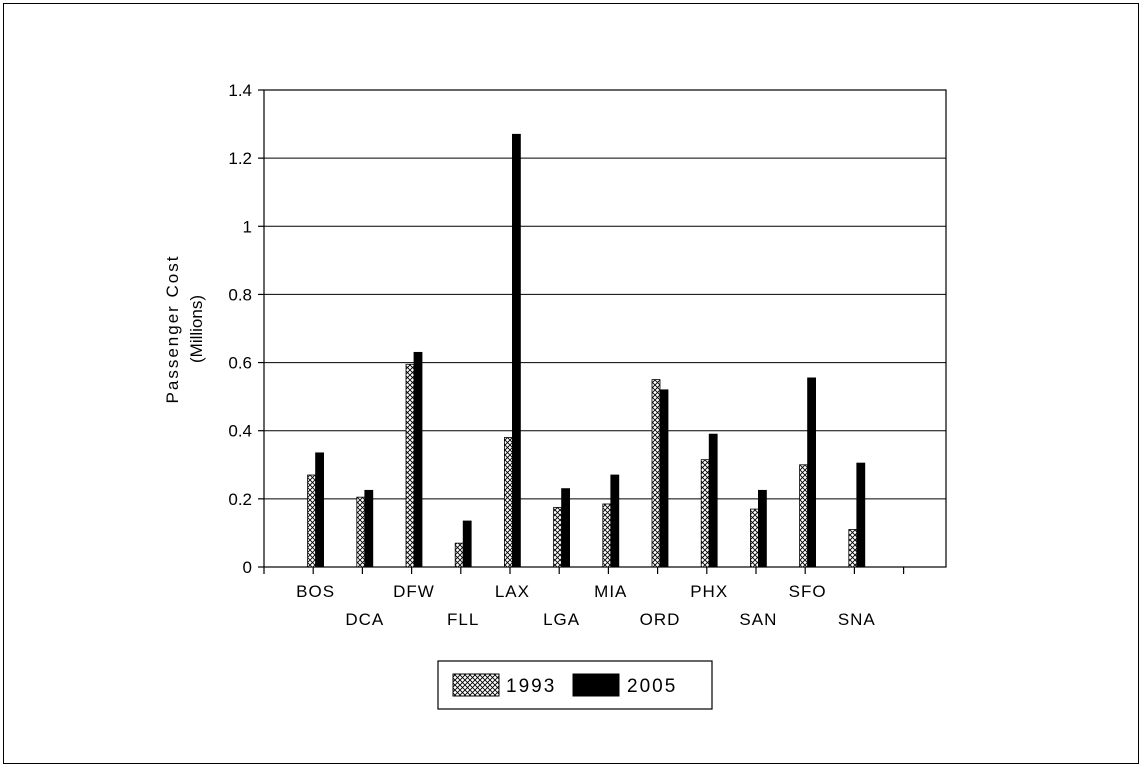 The height and width of the screenshot is (768, 1143). I want to click on y-tick-label: 0, so click(247, 567).